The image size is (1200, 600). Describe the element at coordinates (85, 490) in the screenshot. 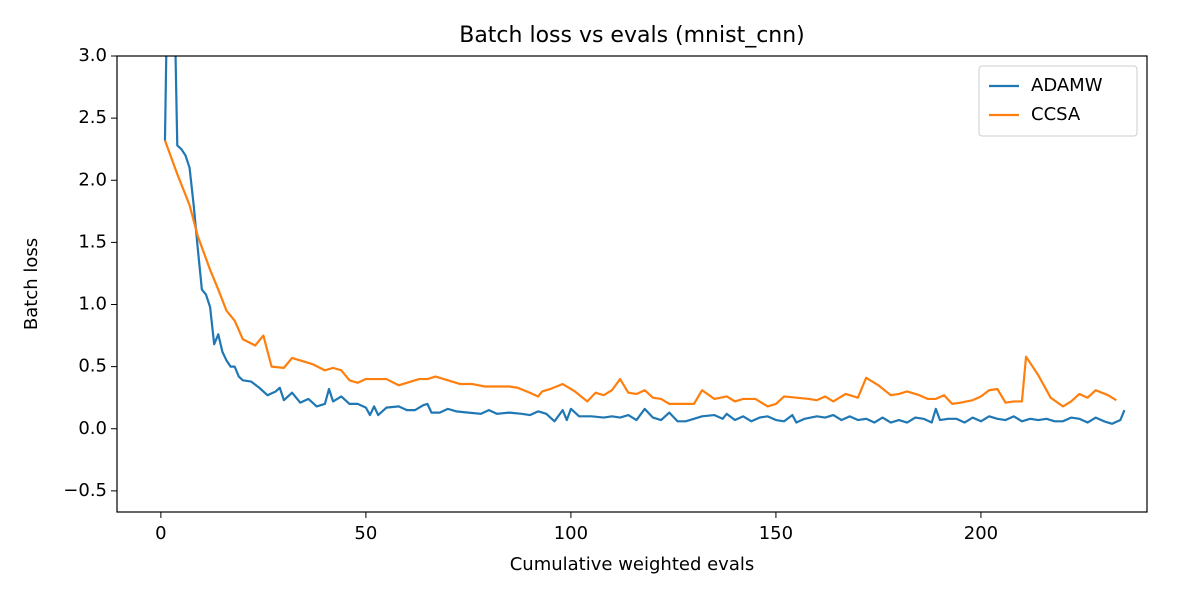

I see `y-tick-label: −0.5` at that location.